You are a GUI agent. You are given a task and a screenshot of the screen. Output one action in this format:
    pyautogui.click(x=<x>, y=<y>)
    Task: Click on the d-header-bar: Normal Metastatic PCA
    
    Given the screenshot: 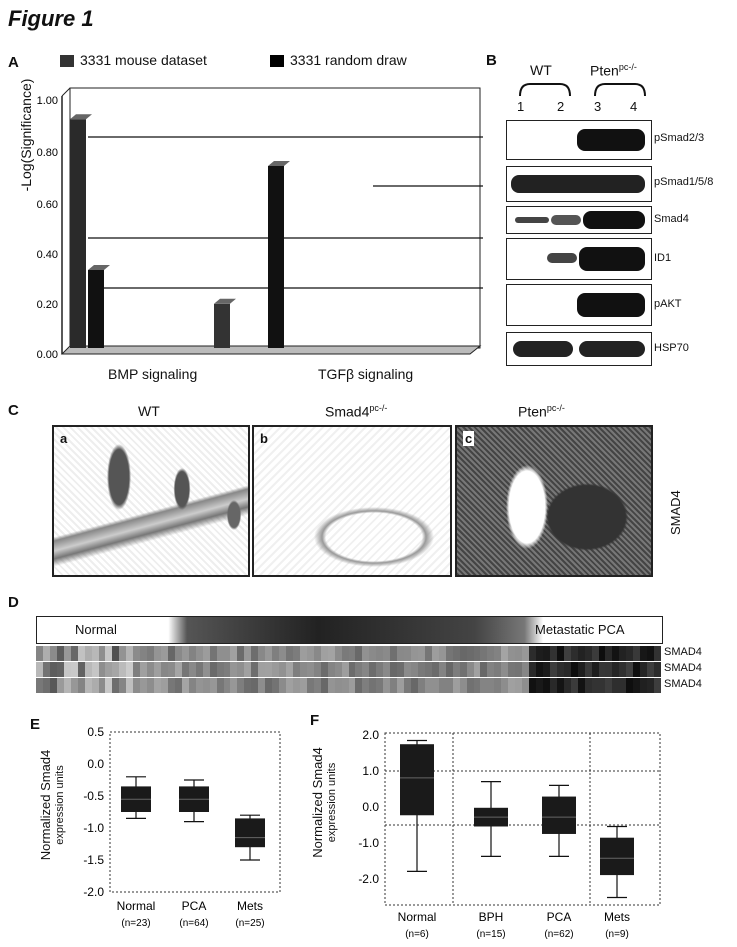 What is the action you would take?
    pyautogui.click(x=349, y=630)
    